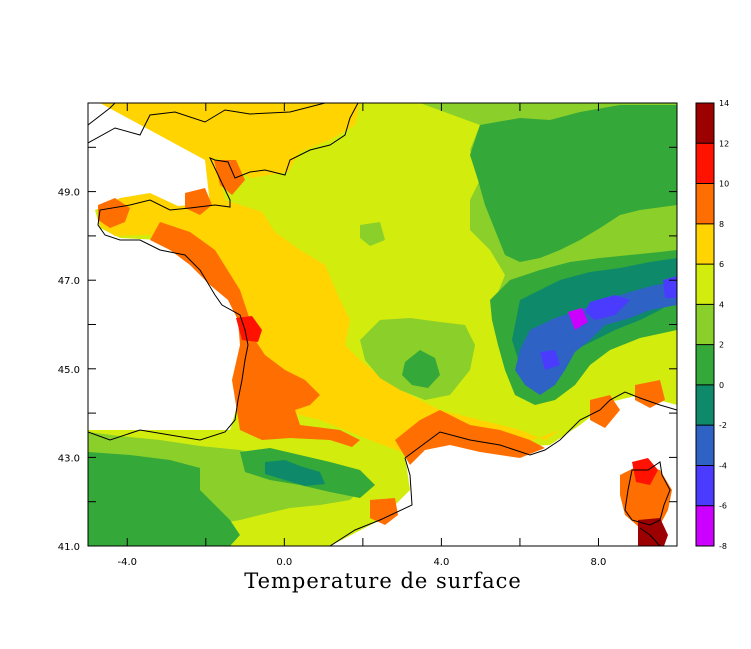  What do you see at coordinates (645, 471) in the screenshot?
I see `contour-fill-10-12-corsica` at bounding box center [645, 471].